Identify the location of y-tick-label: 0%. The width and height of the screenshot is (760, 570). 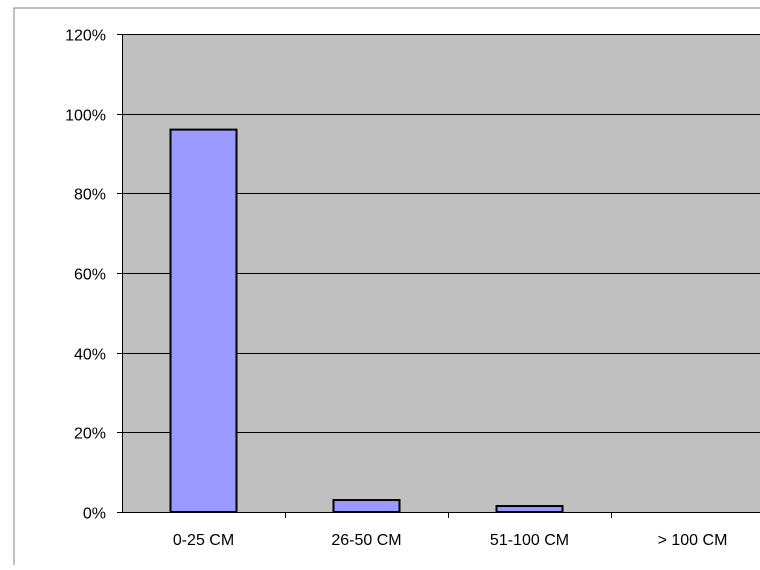
(94, 514).